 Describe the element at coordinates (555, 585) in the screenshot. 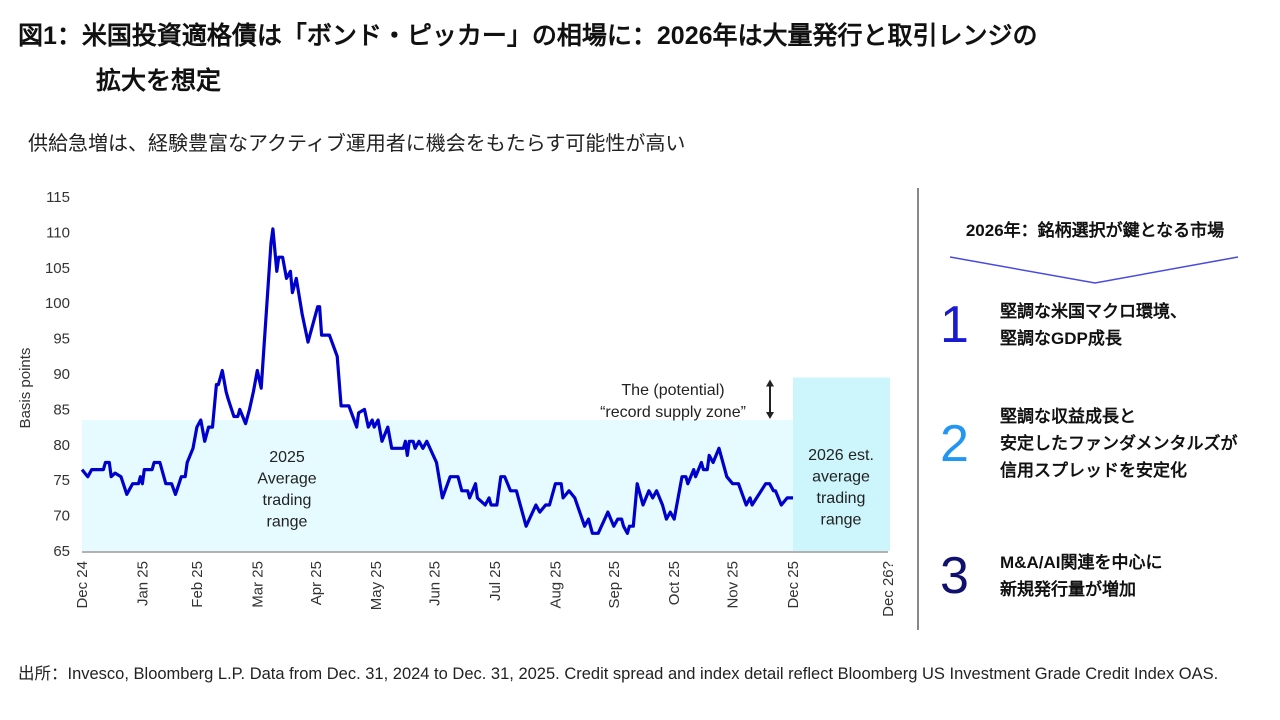

I see `x-tick-label: Aug 25` at that location.